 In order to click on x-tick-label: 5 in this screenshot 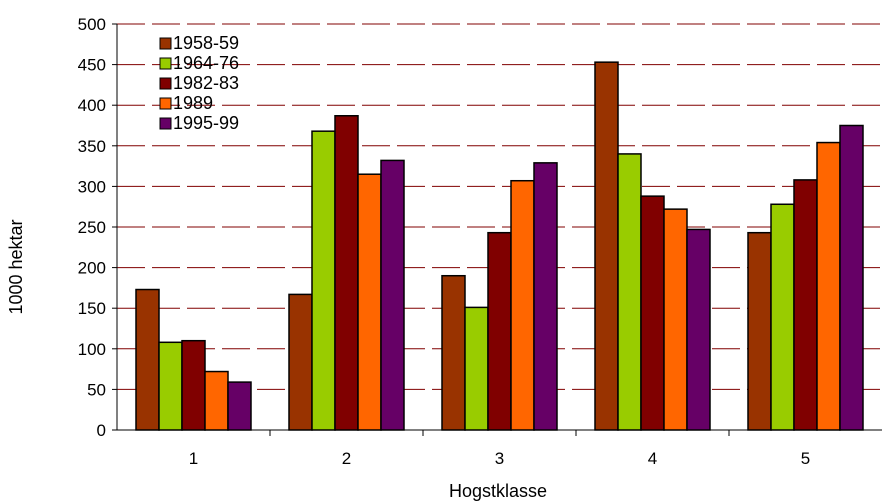, I will do `click(805, 458)`.